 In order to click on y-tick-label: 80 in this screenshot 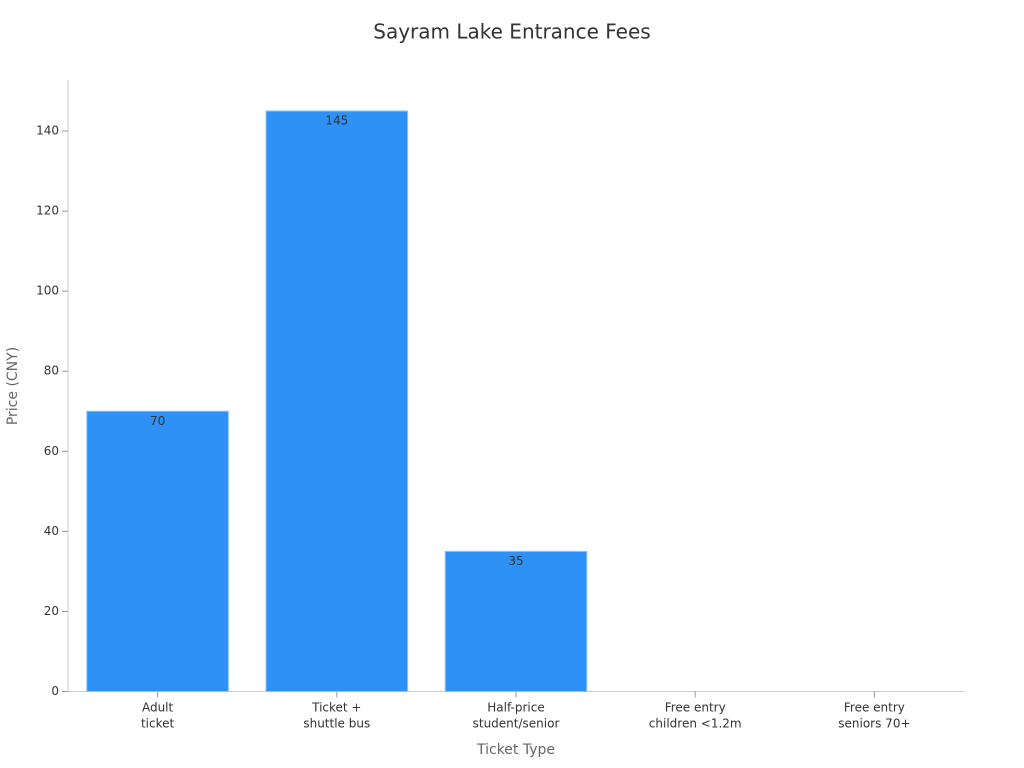, I will do `click(51, 371)`.